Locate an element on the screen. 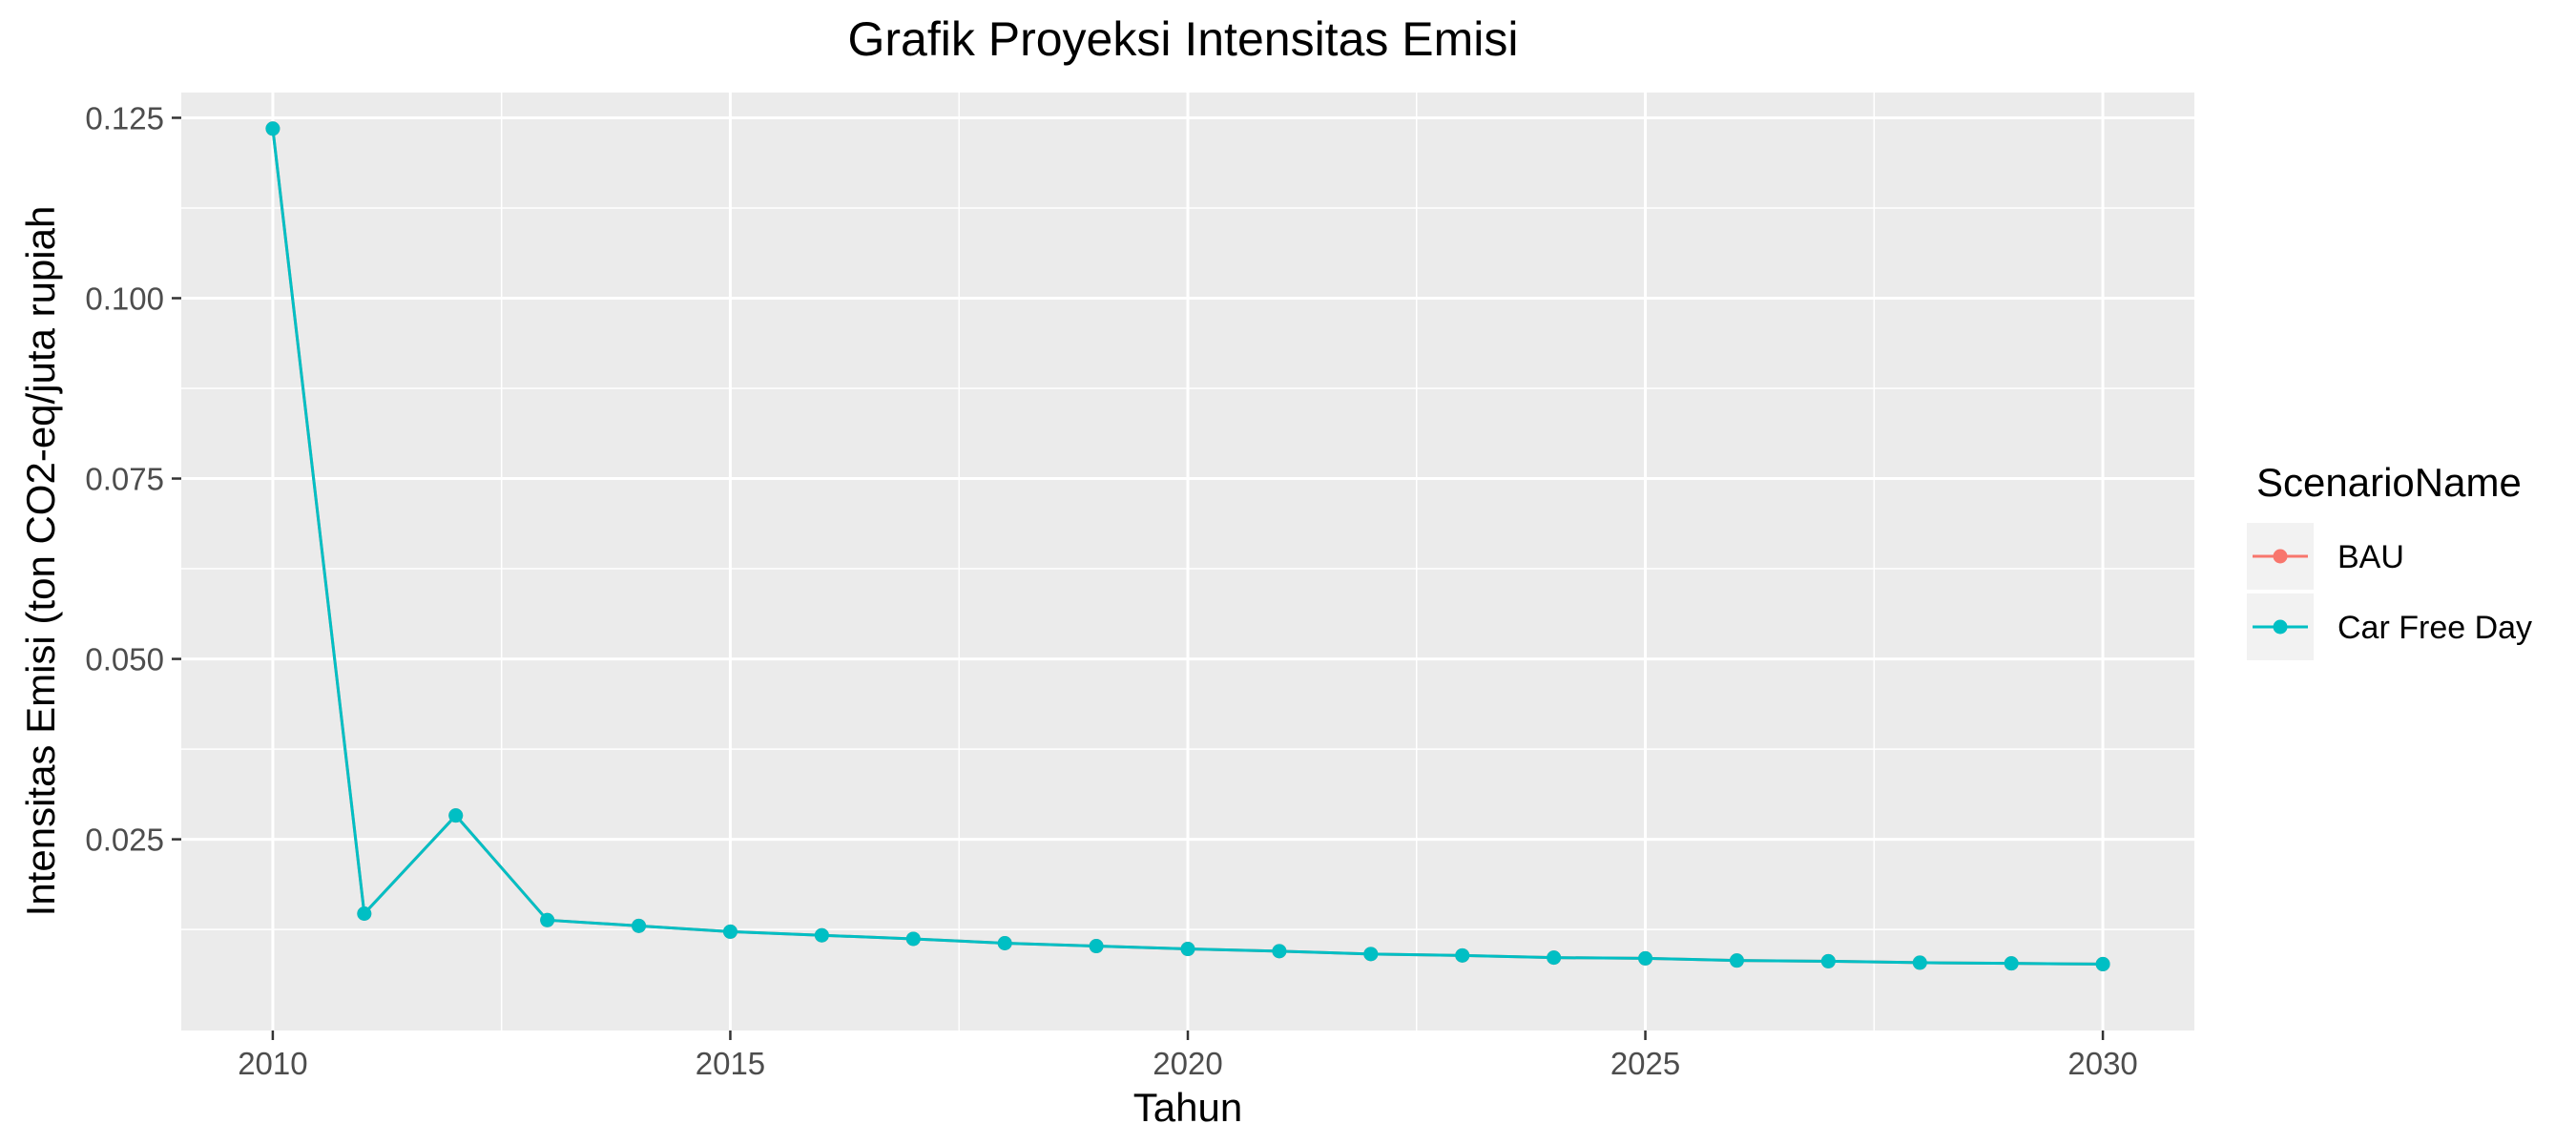 This screenshot has width=2576, height=1145. y-axis: 0.025 0.050 0.075 0.100 0.125 is located at coordinates (133, 479).